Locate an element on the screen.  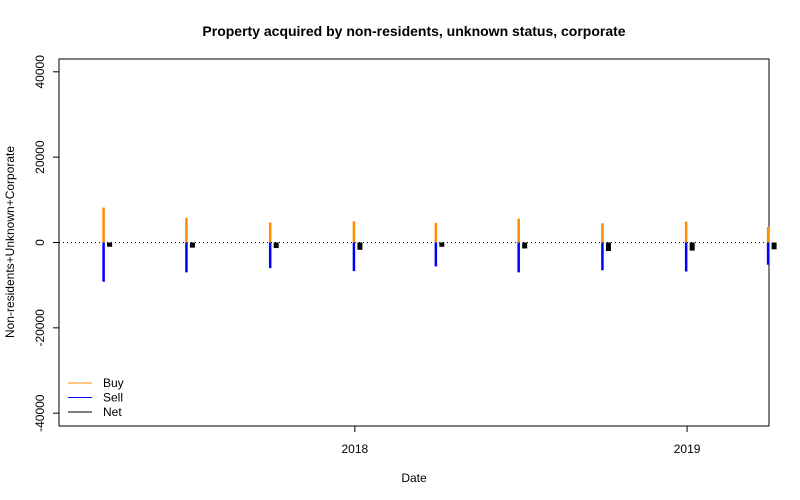
legend-label-net: Net is located at coordinates (112, 412).